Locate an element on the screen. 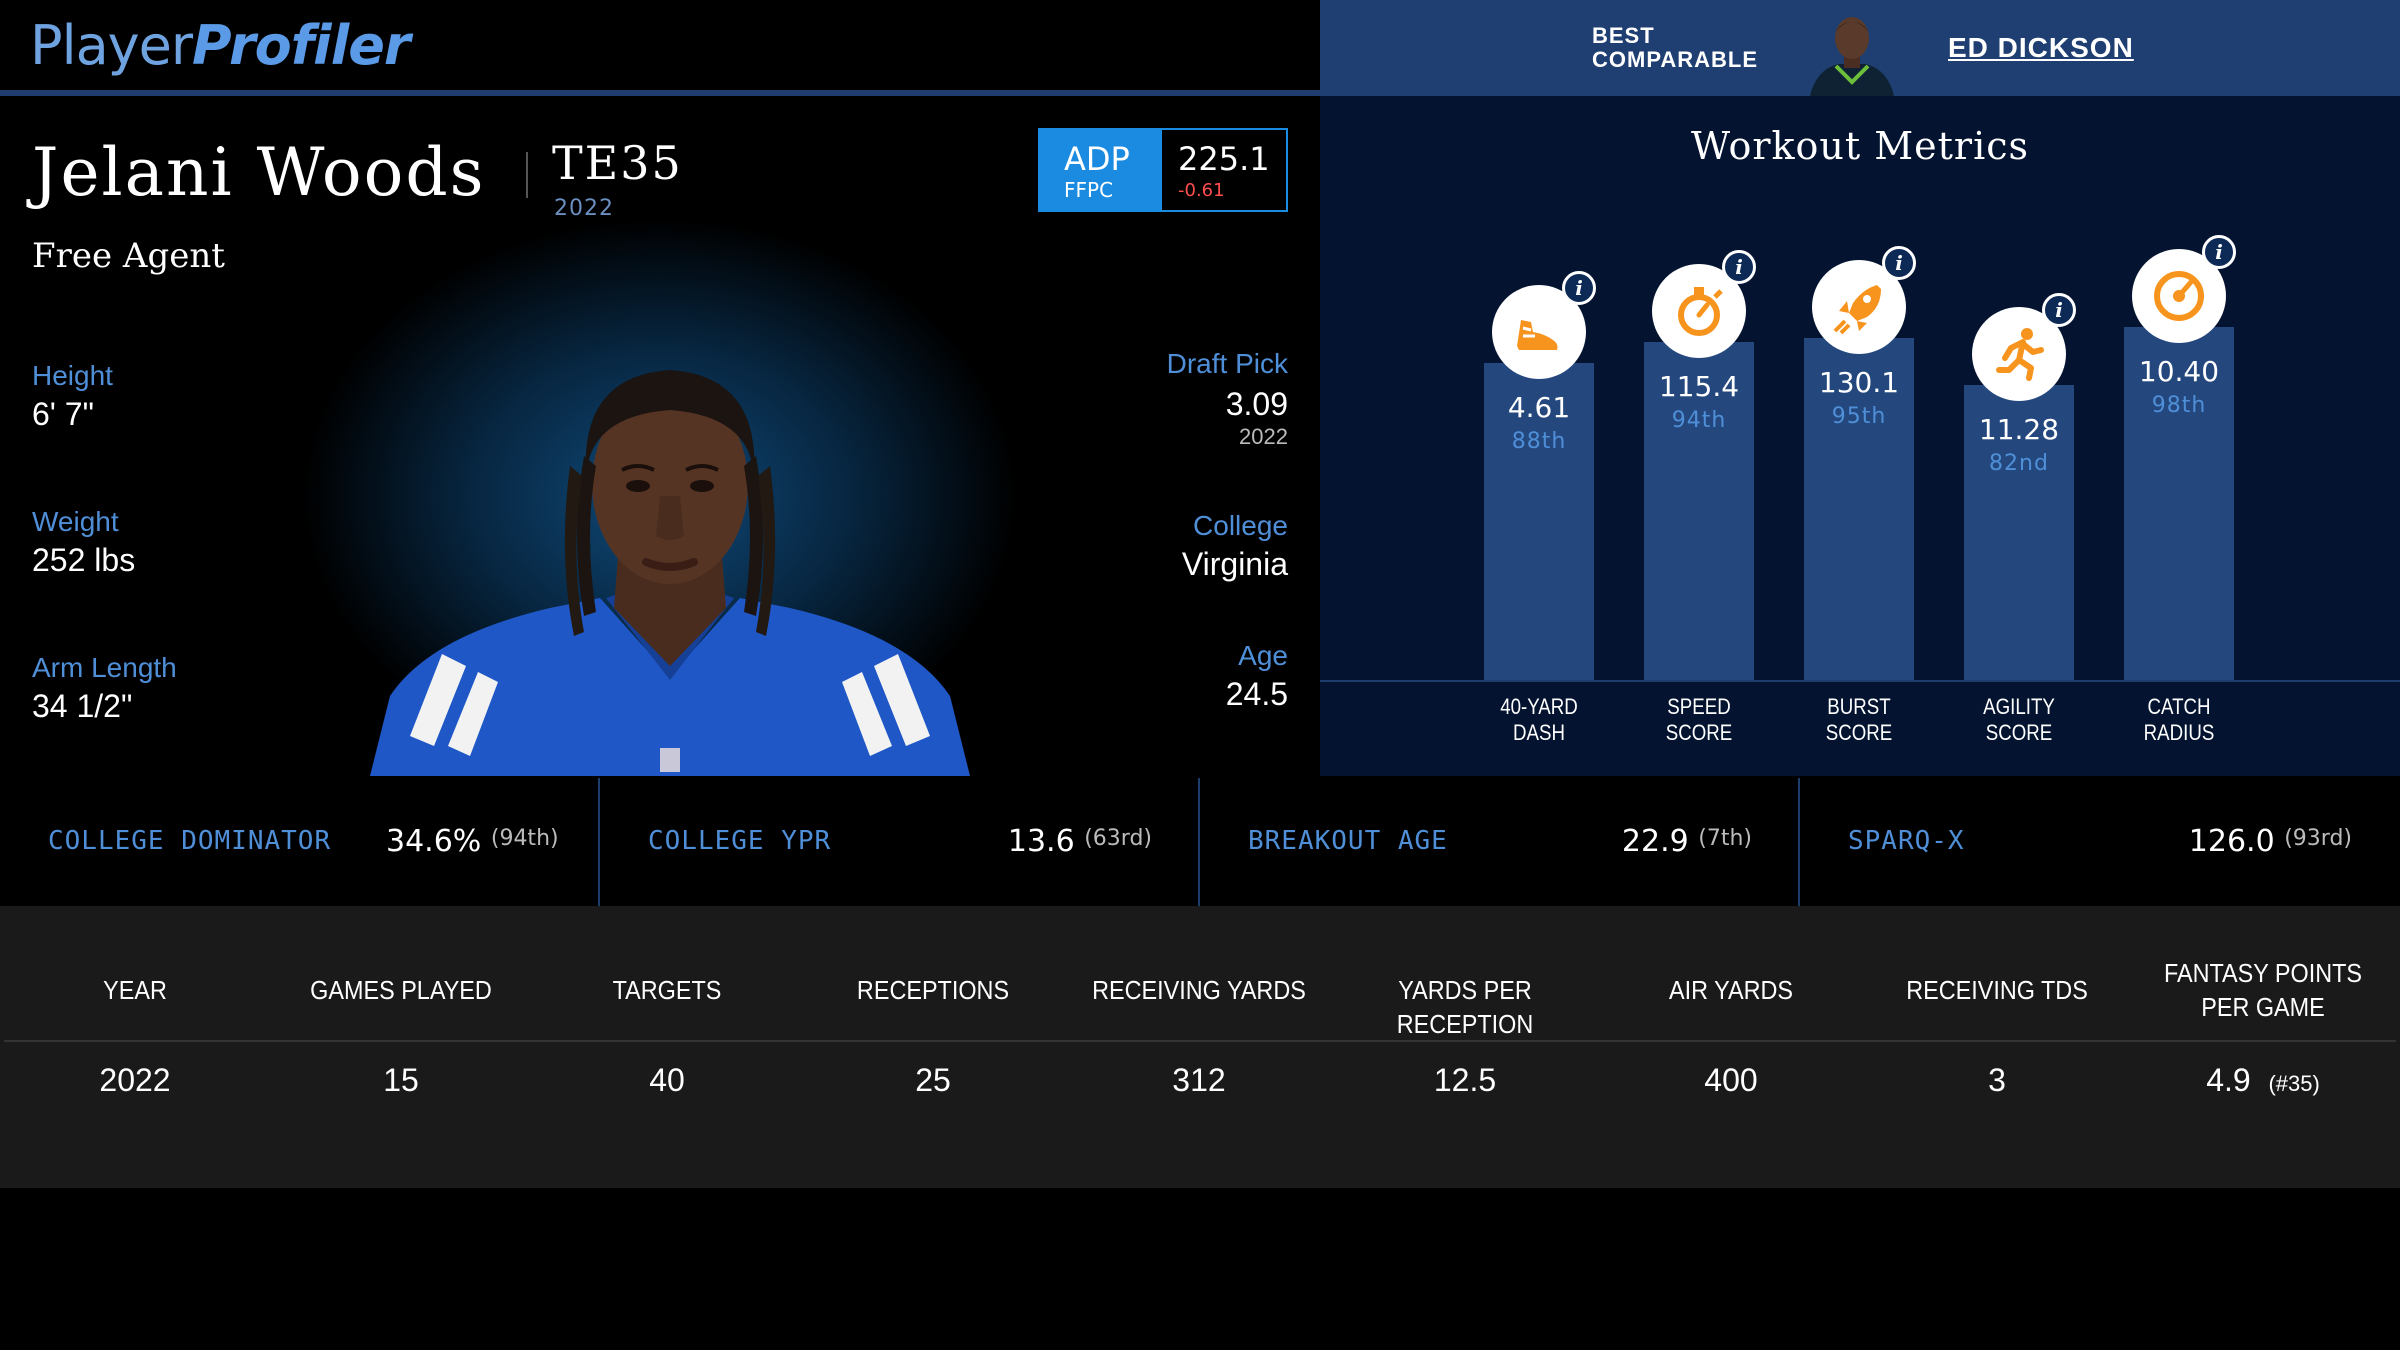 Image resolution: width=2400 pixels, height=1350 pixels. metric-percentile: (63rd) is located at coordinates (1118, 838).